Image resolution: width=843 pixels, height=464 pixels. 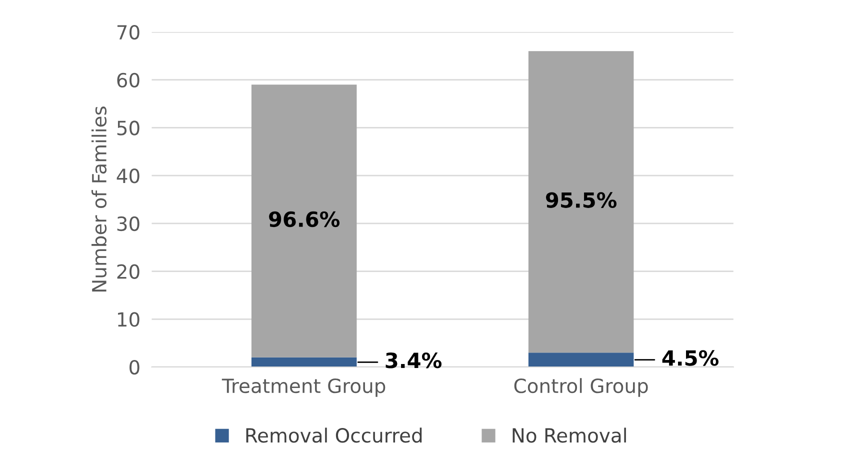 What do you see at coordinates (128, 128) in the screenshot?
I see `y-tick-label: 50` at bounding box center [128, 128].